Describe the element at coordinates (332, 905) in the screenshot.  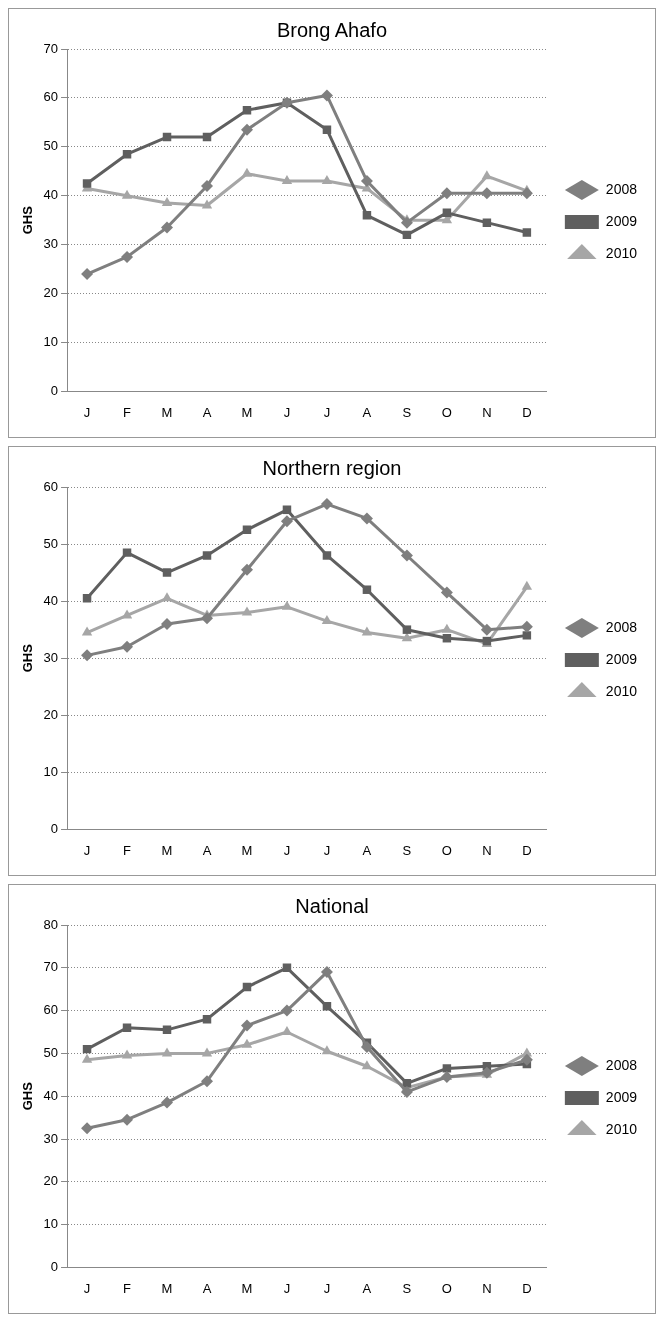
I see `chart-title: National` at that location.